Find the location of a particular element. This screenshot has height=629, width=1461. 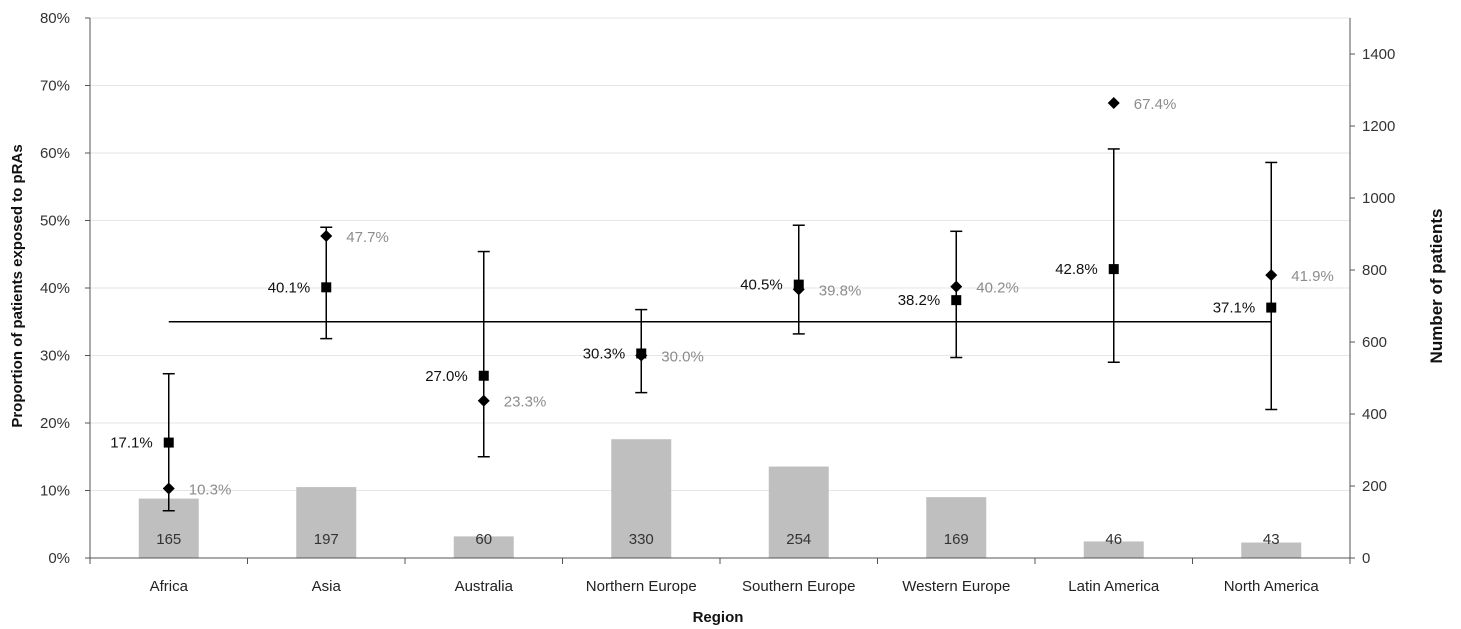

patient-count-label: 60 is located at coordinates (483, 539).